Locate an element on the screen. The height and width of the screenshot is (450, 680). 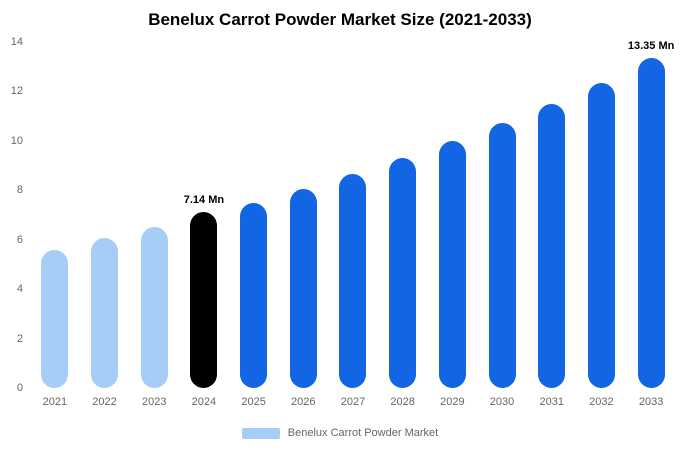
x-tick-label-2027: 2027 is located at coordinates (353, 402).